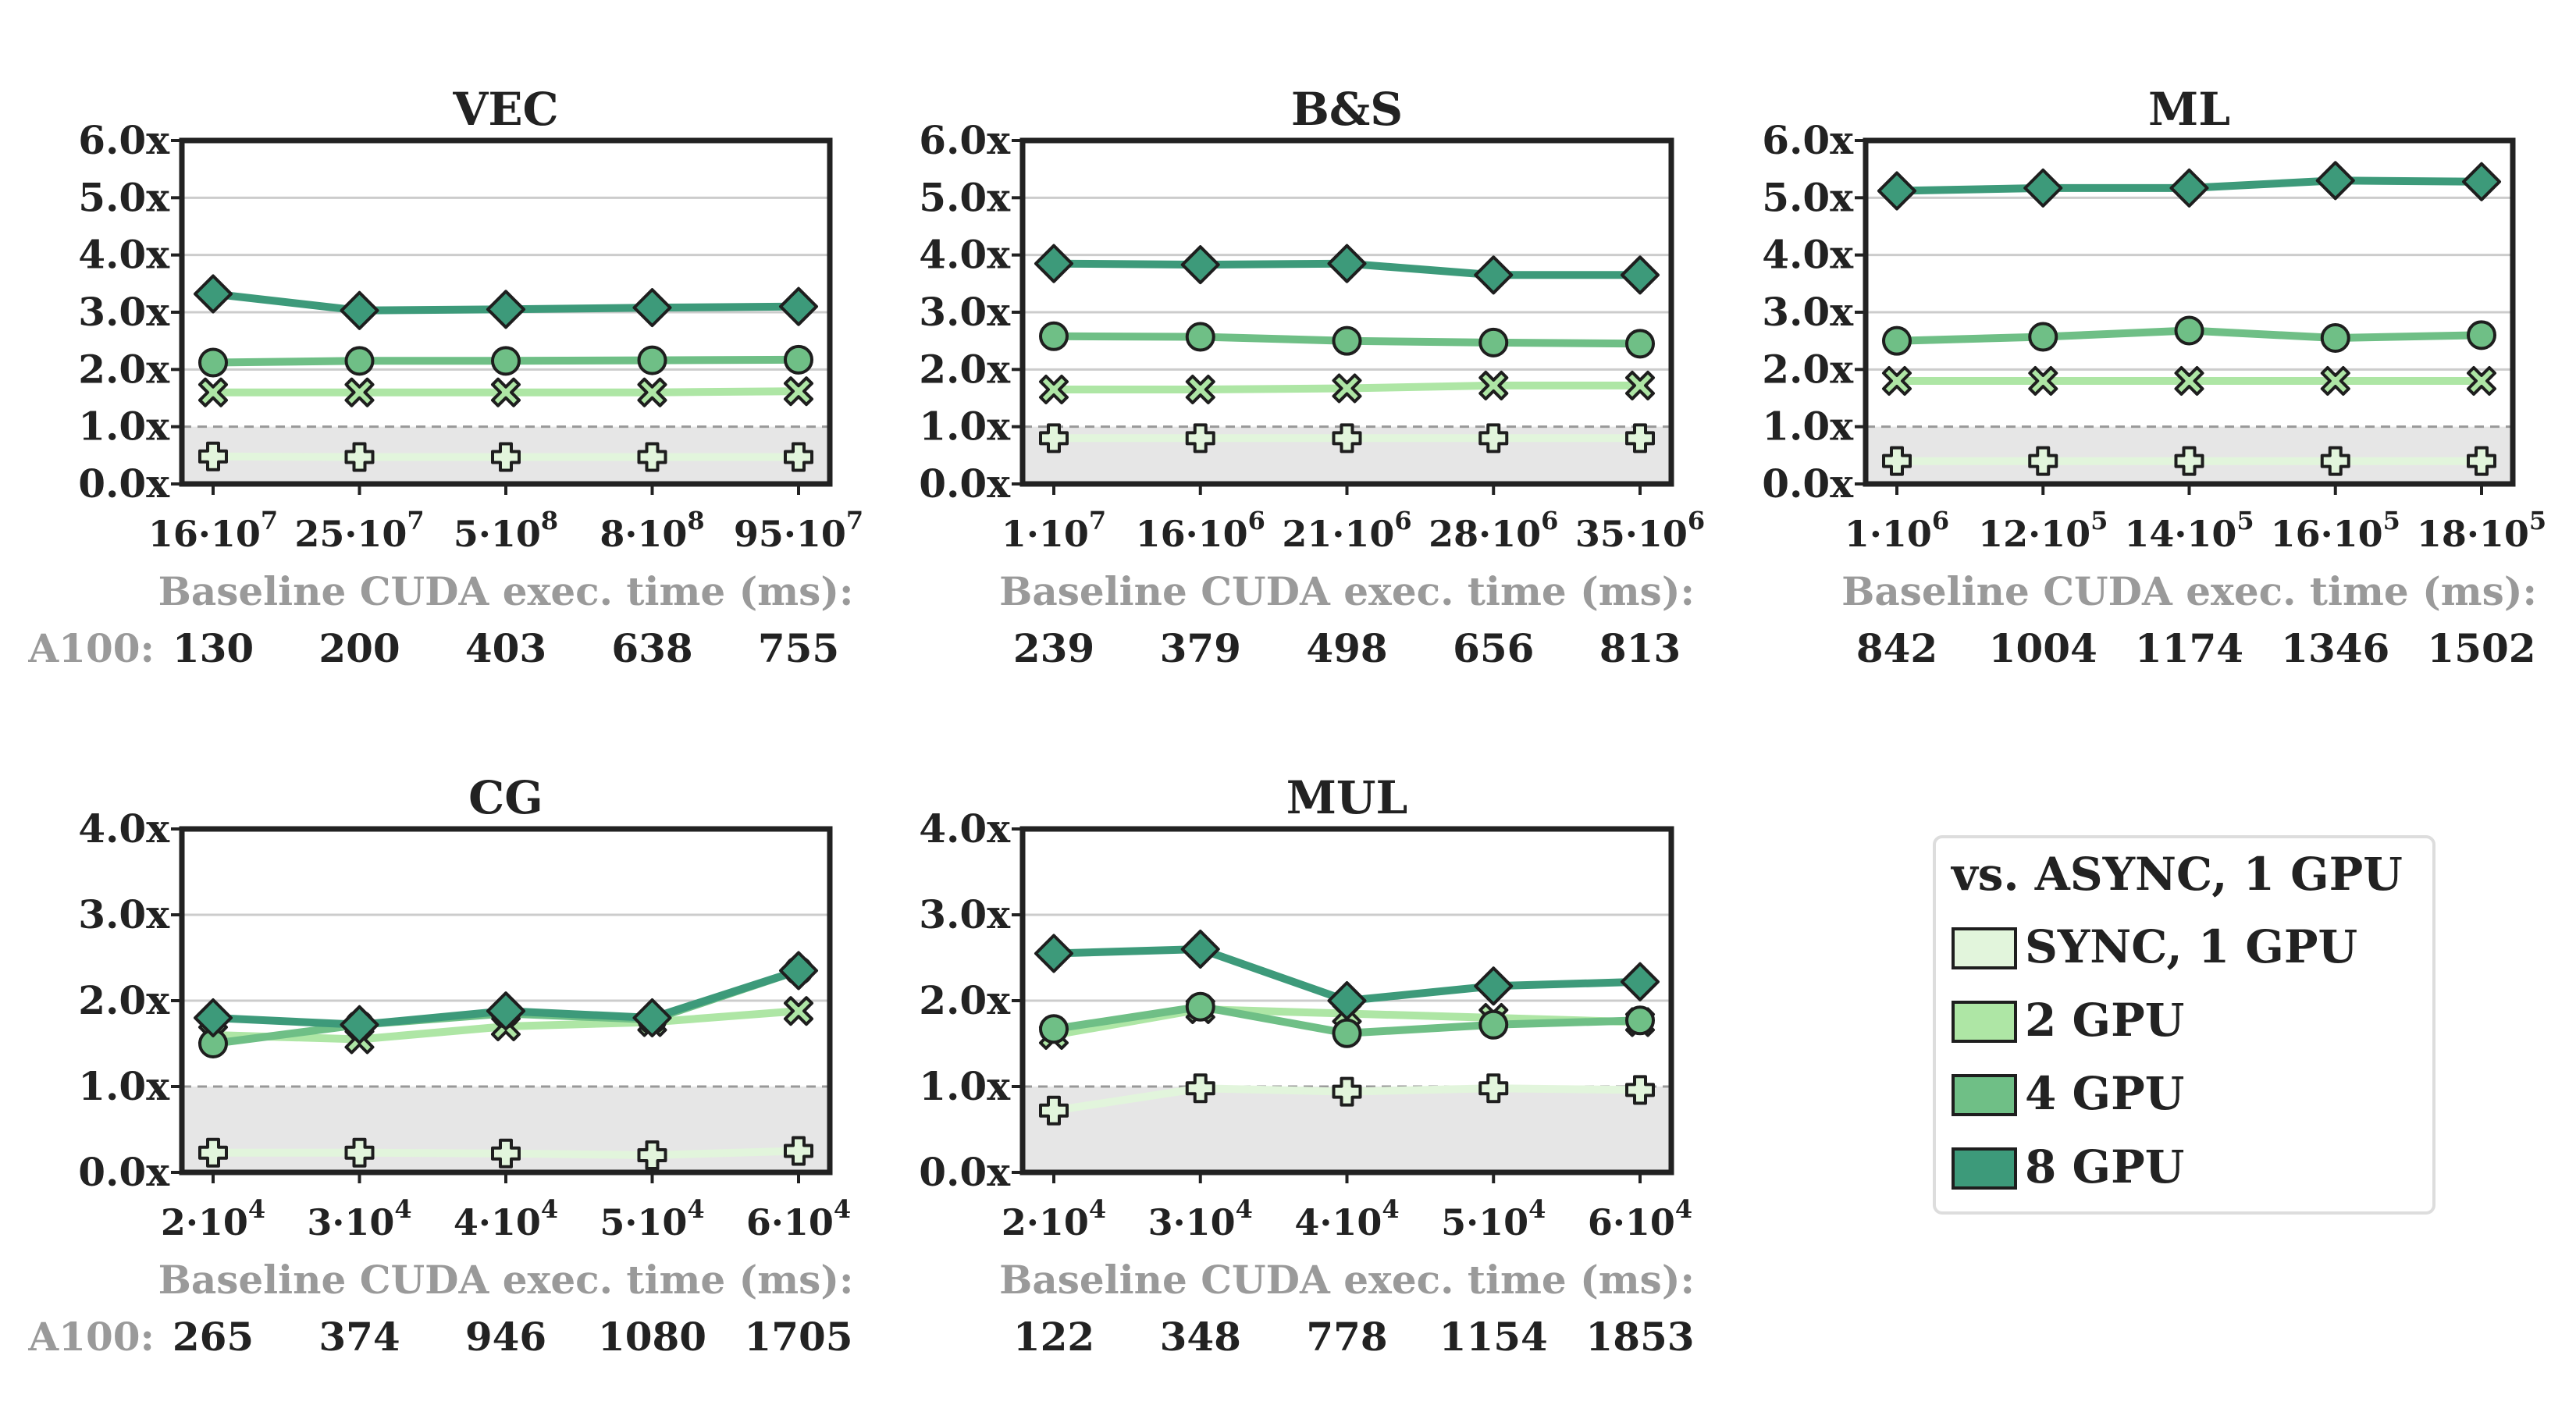 The image size is (2576, 1405). I want to click on legend-entry-8-gpu: 8 GPU, so click(2068, 1166).